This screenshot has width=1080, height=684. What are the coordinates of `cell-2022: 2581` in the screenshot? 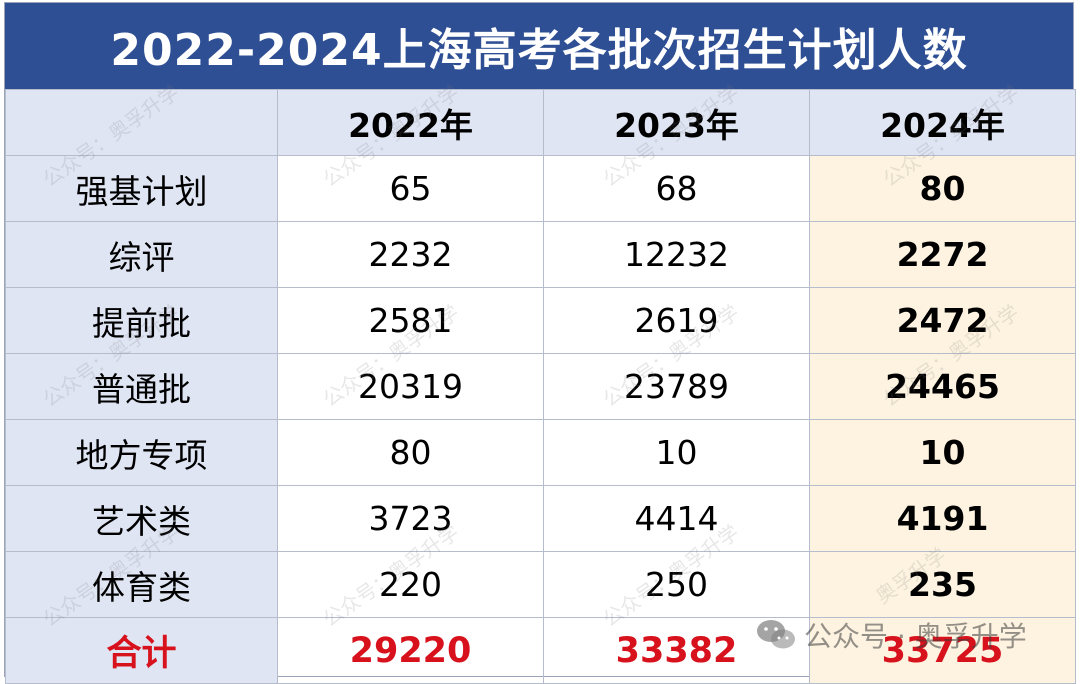 It's located at (410, 320).